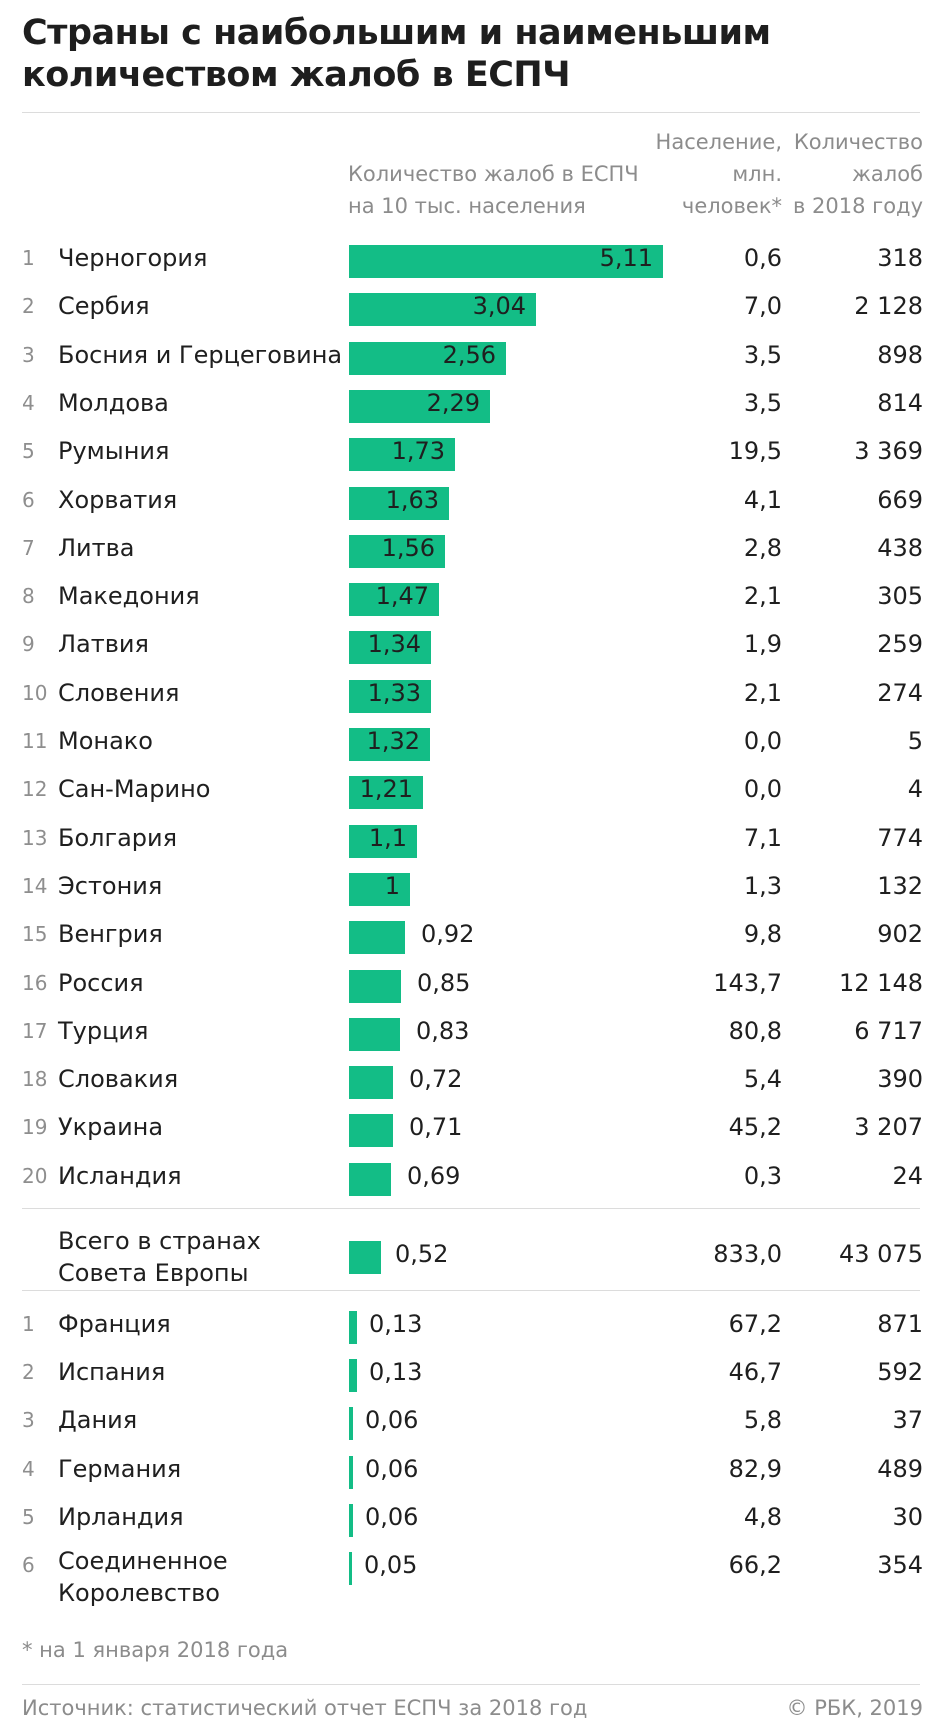  I want to click on table-row: 2 Испания 0,13 46,7 592, so click(472, 1376).